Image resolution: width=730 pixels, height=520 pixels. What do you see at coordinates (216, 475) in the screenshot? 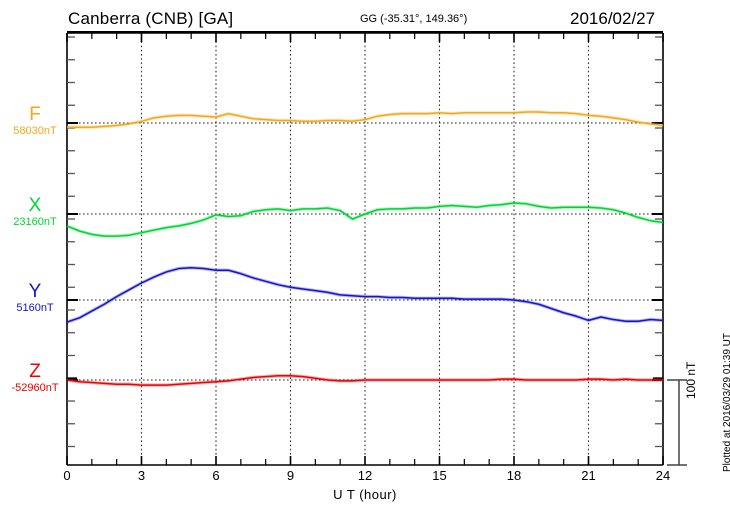
I see `x-axis-tick-label: 6` at bounding box center [216, 475].